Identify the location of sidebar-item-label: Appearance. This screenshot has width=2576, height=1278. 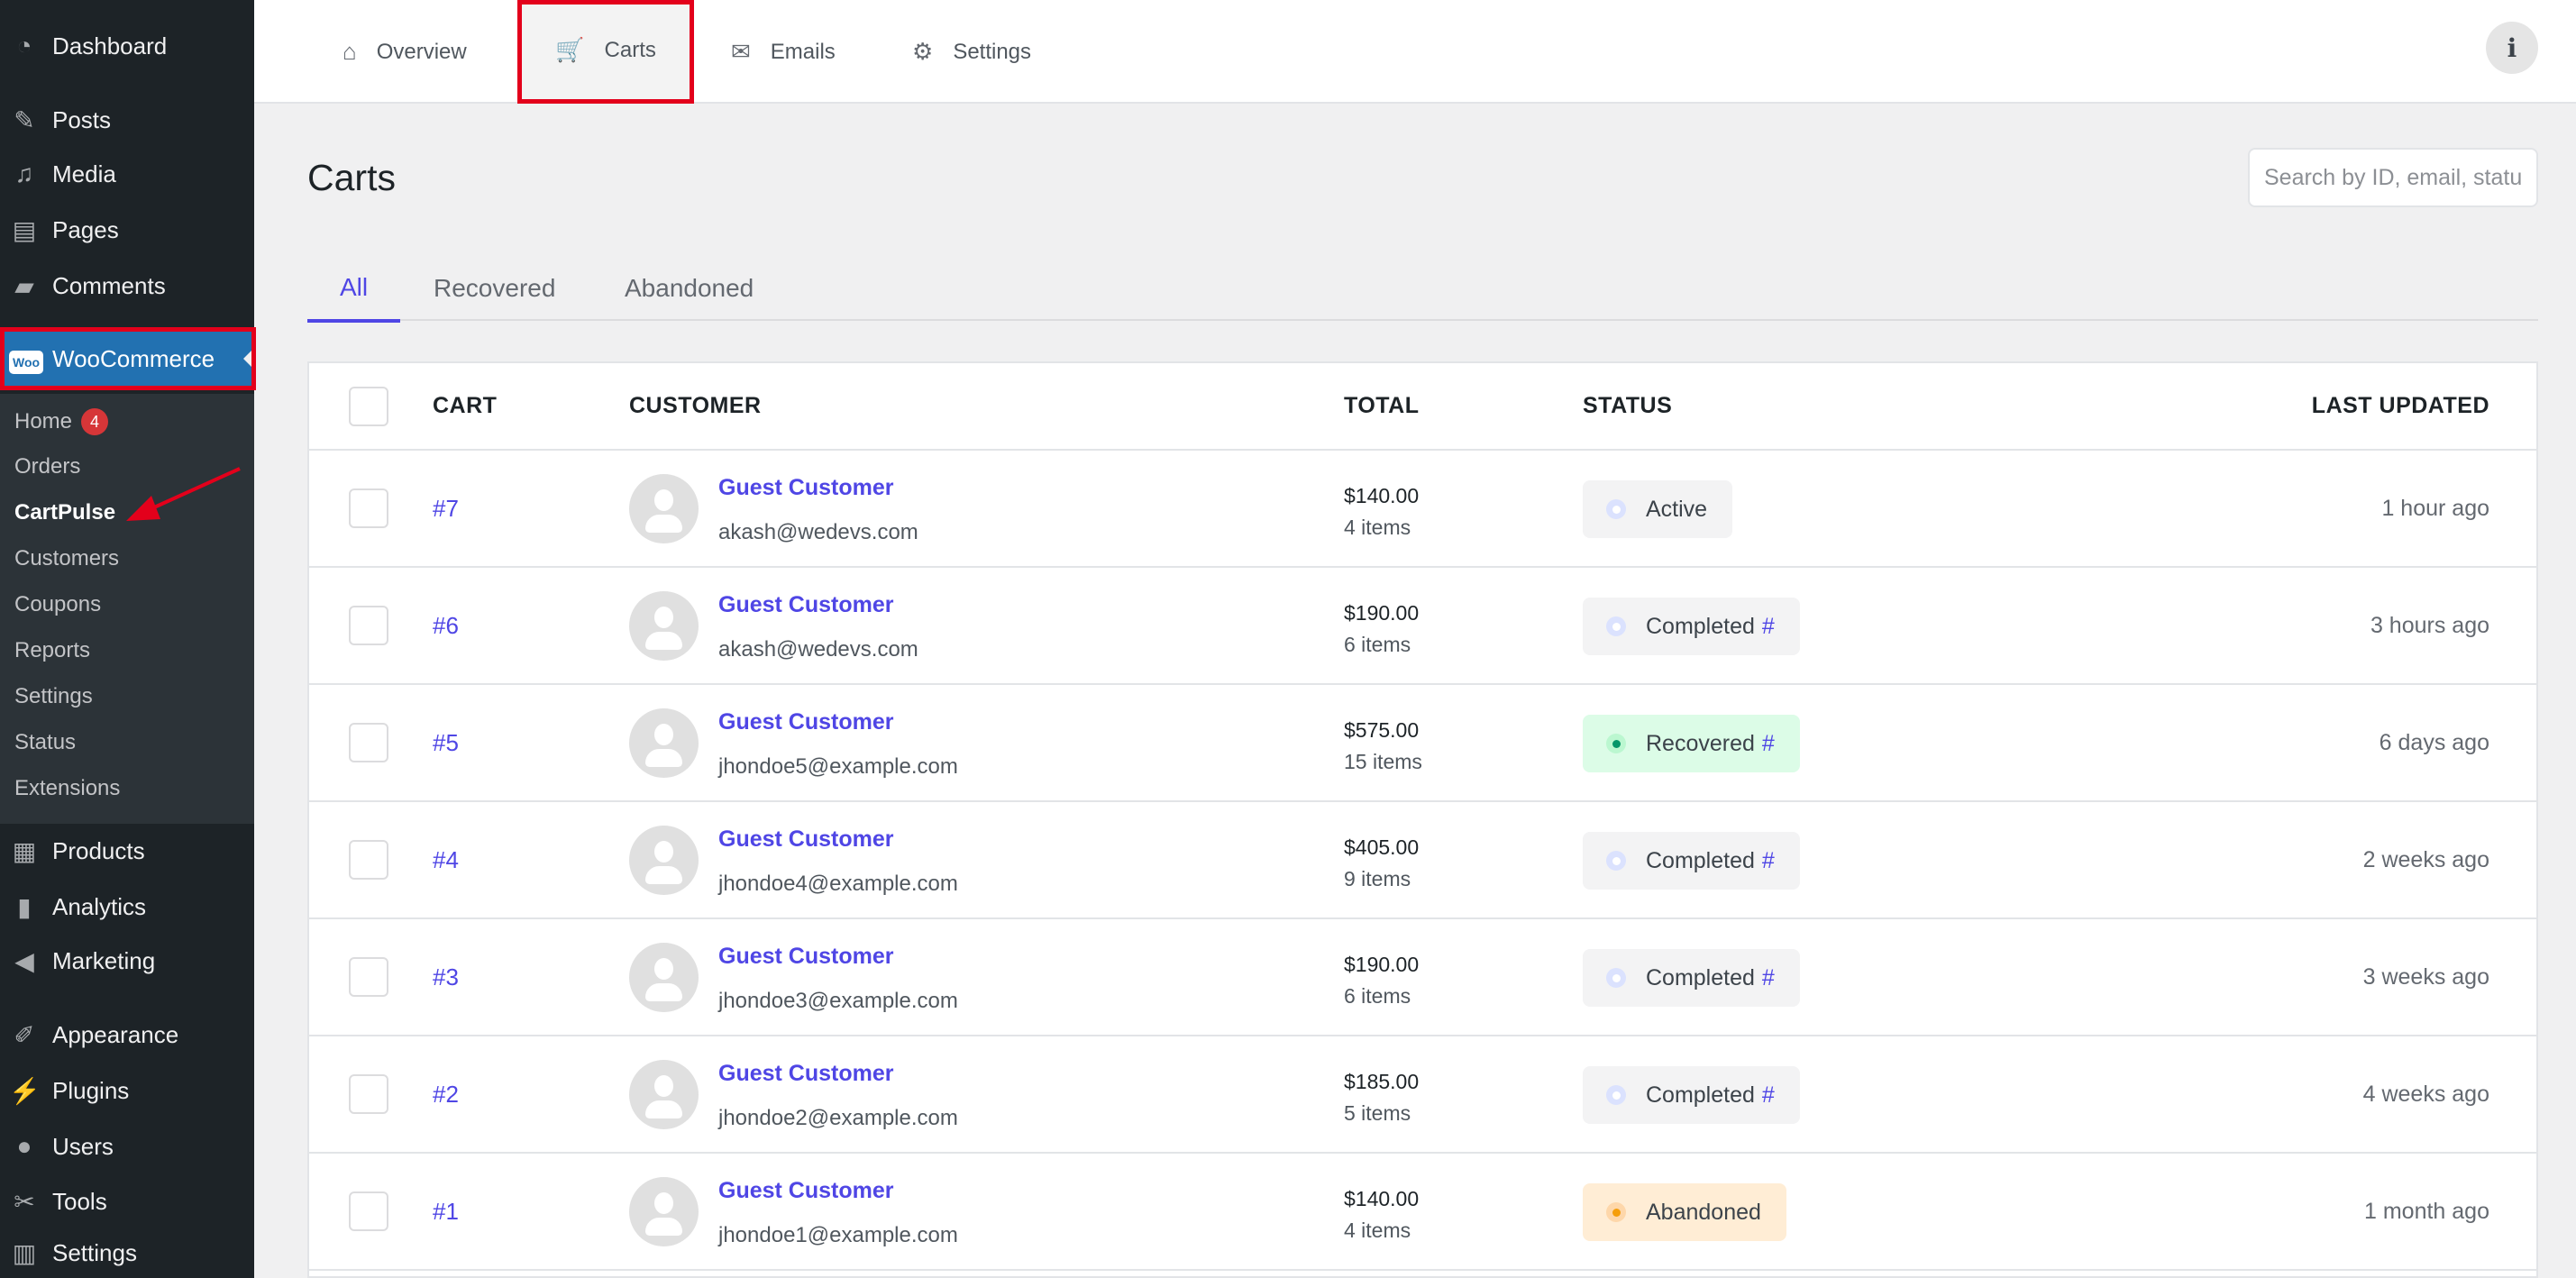
(115, 1034).